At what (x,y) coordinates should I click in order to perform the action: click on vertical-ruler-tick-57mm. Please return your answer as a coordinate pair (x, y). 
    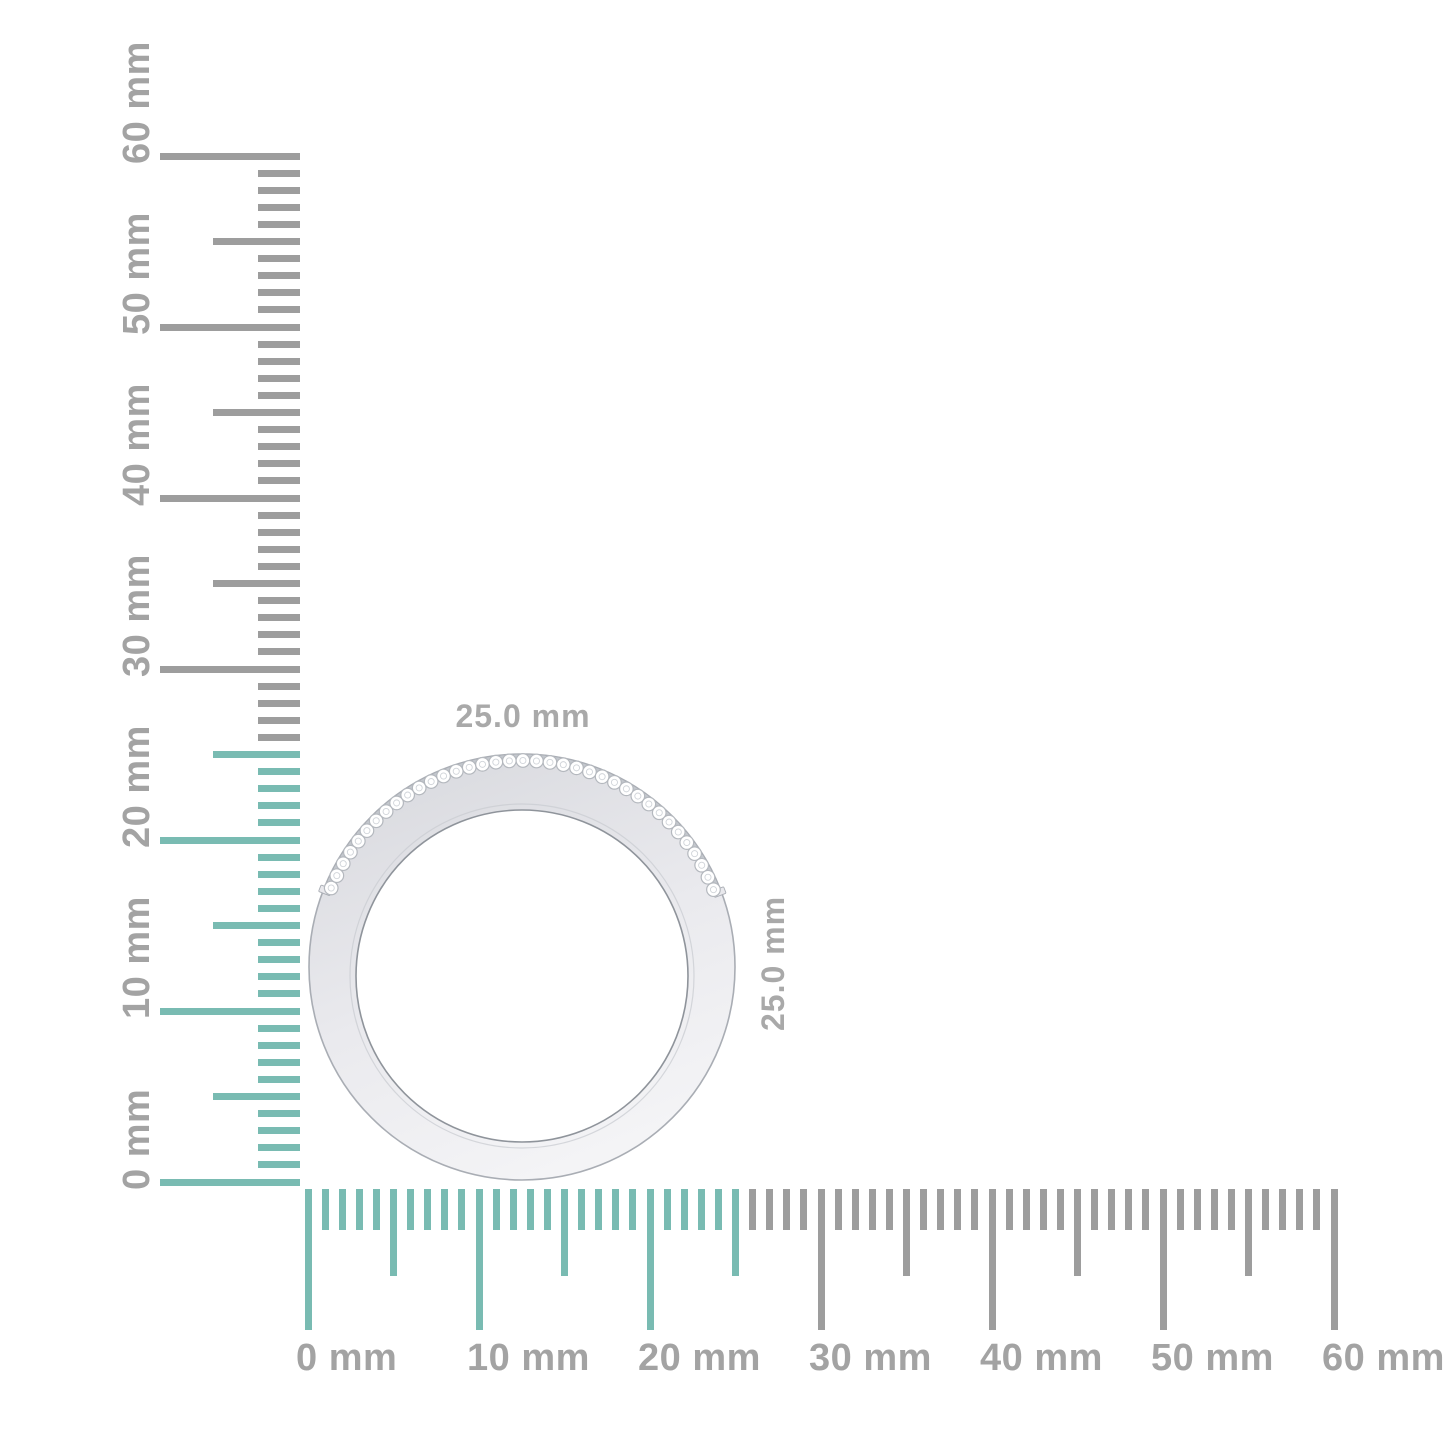
    Looking at the image, I should click on (279, 207).